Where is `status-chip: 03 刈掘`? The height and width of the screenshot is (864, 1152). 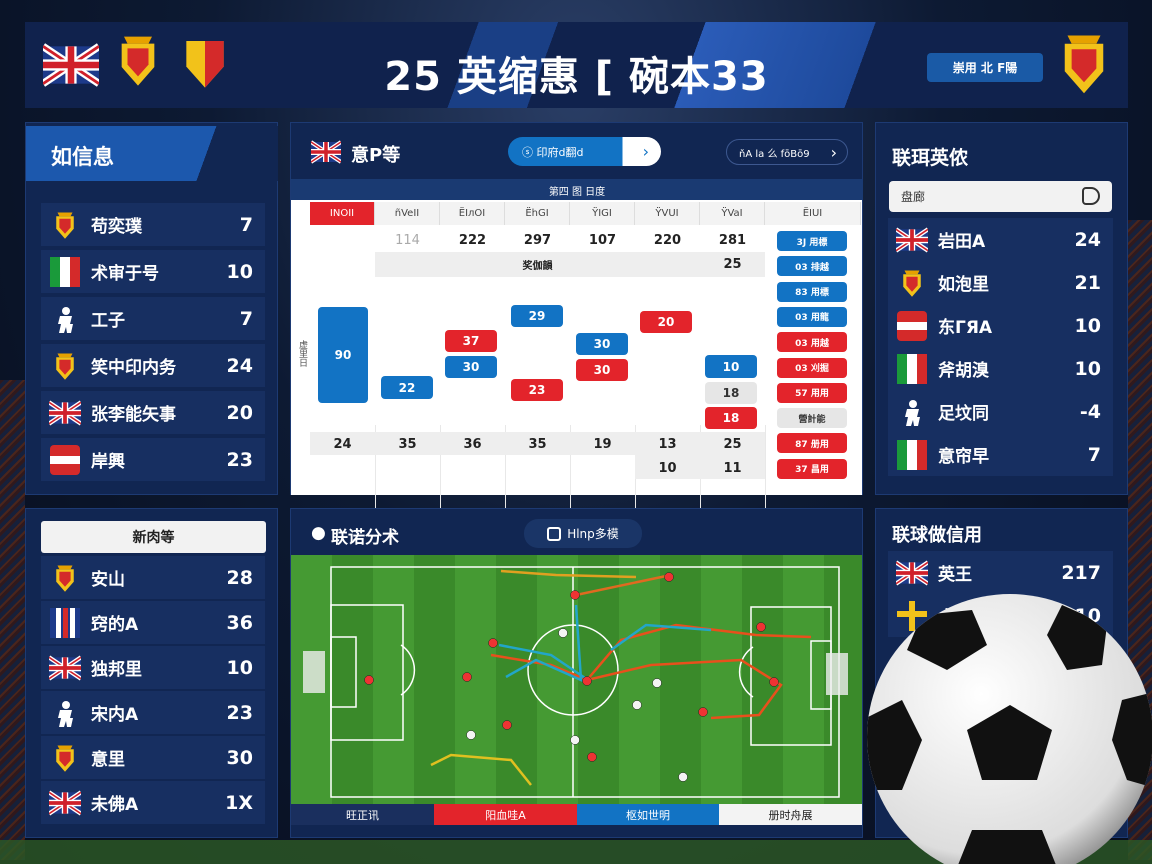 status-chip: 03 刈掘 is located at coordinates (812, 367).